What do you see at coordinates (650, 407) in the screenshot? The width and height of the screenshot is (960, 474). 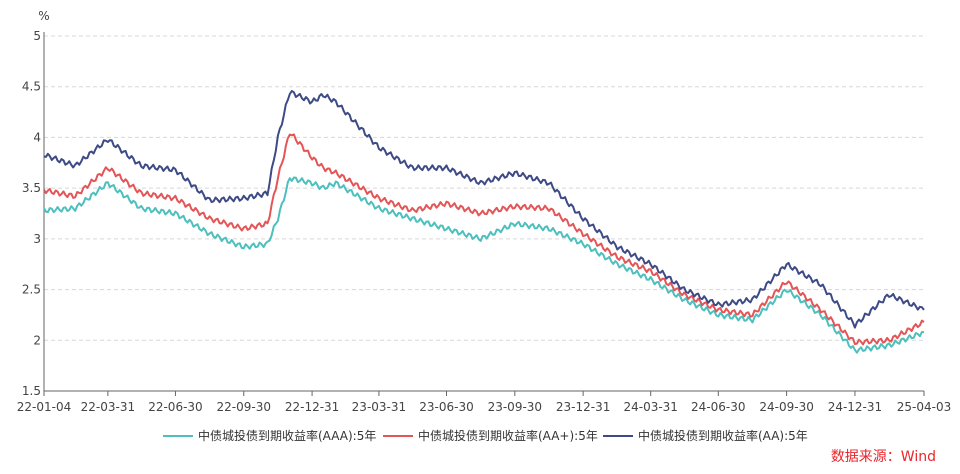 I see `x-tick-label: 24-03-31` at bounding box center [650, 407].